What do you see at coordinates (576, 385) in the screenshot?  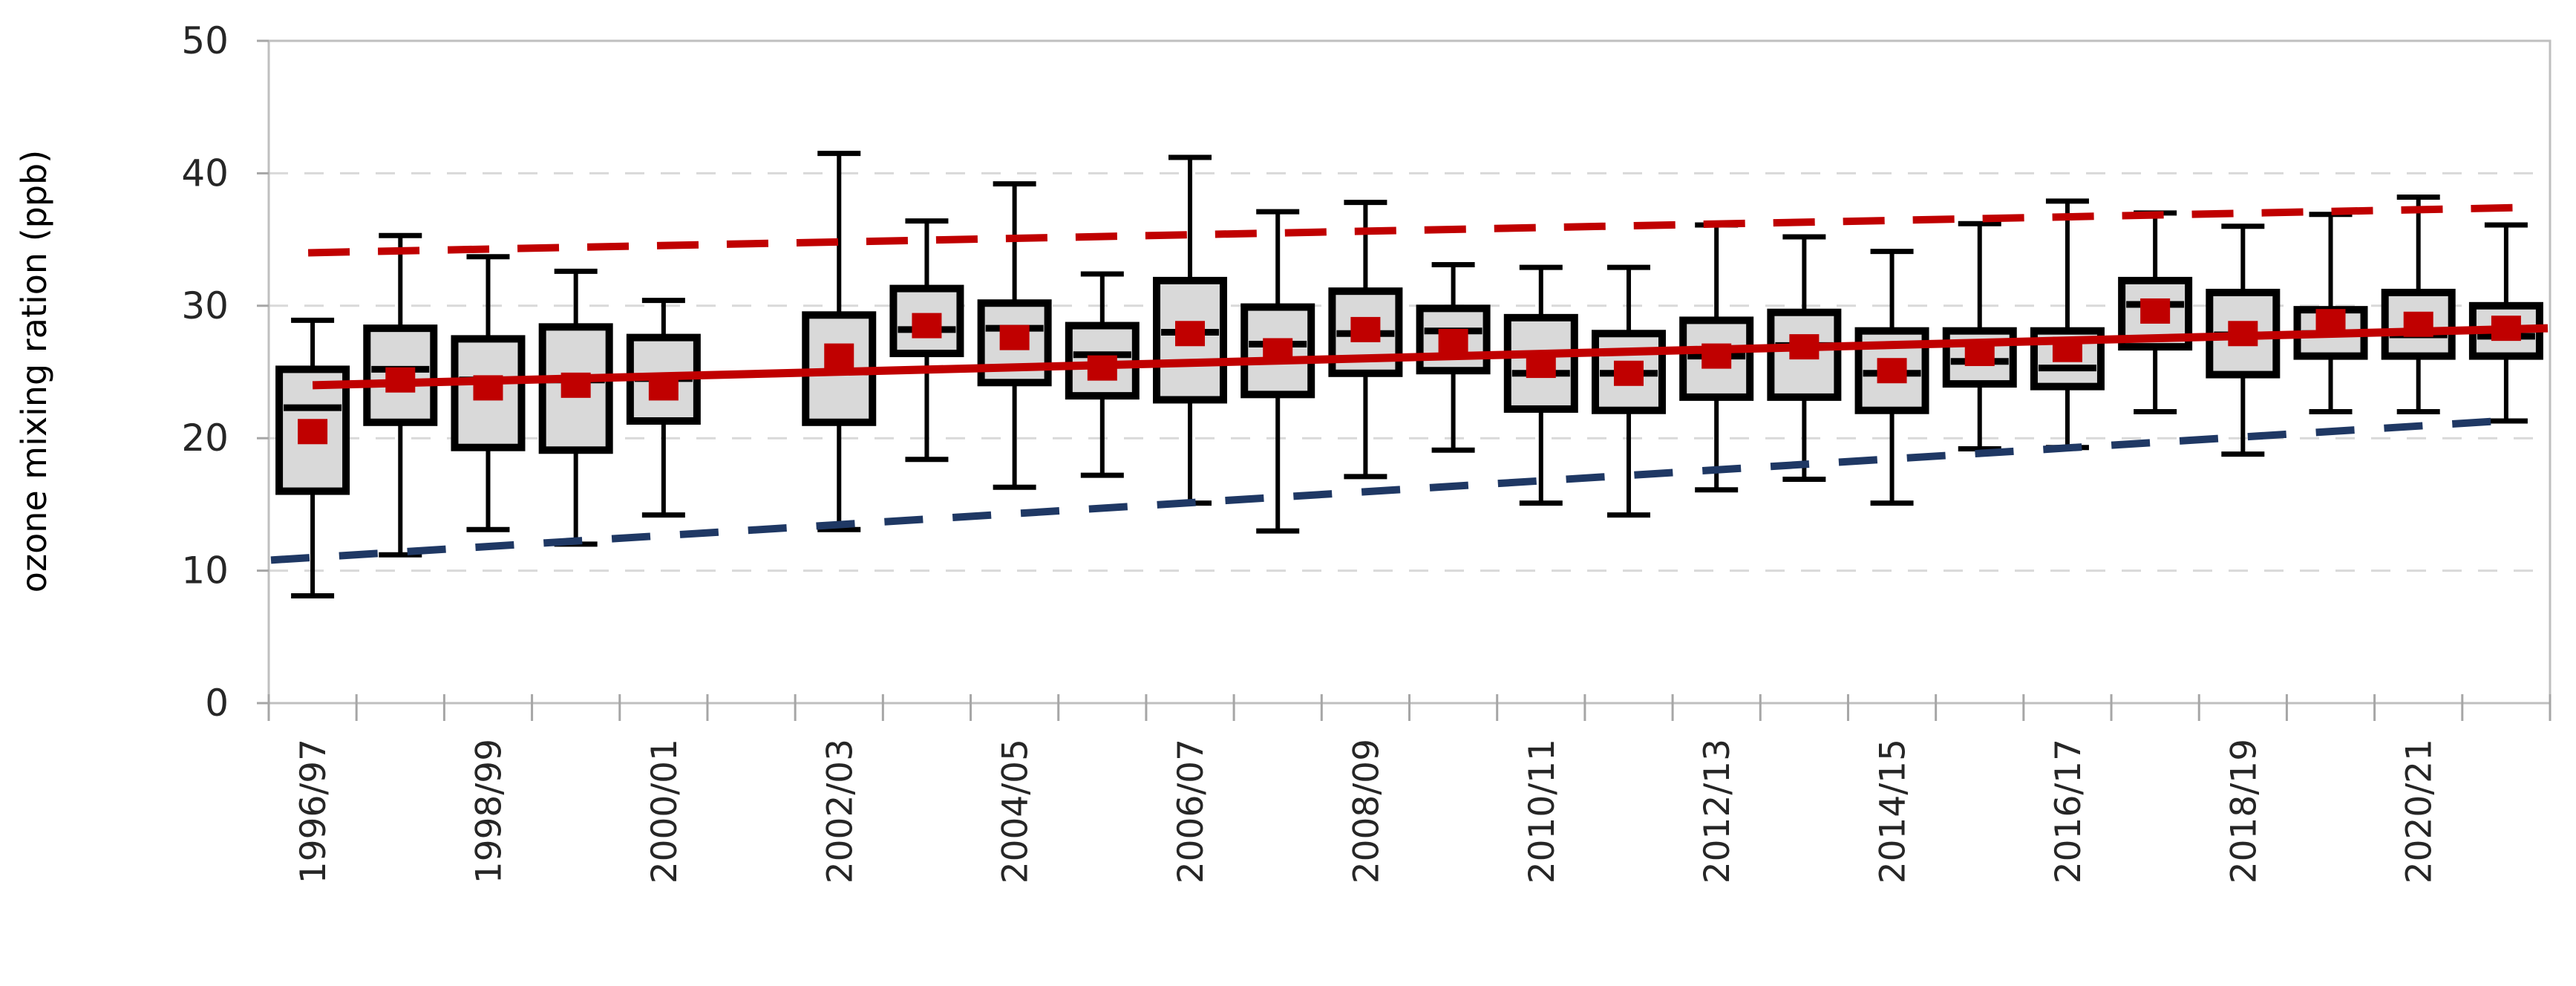 I see `mean-marker-1999/00` at bounding box center [576, 385].